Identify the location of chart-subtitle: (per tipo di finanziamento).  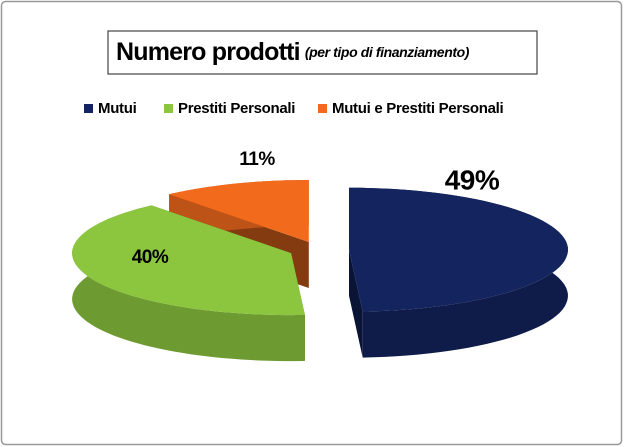
(387, 52).